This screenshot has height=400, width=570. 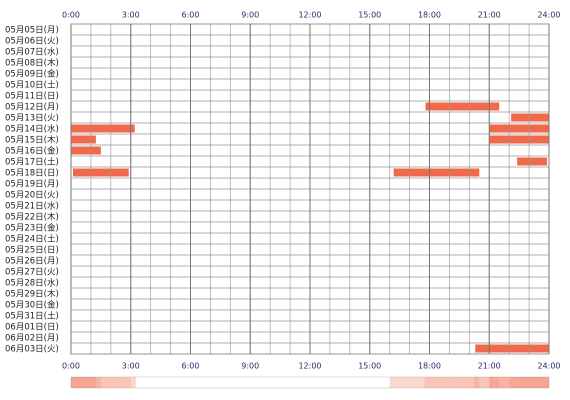 I want to click on row-label: 05月26日(月), so click(x=32, y=262).